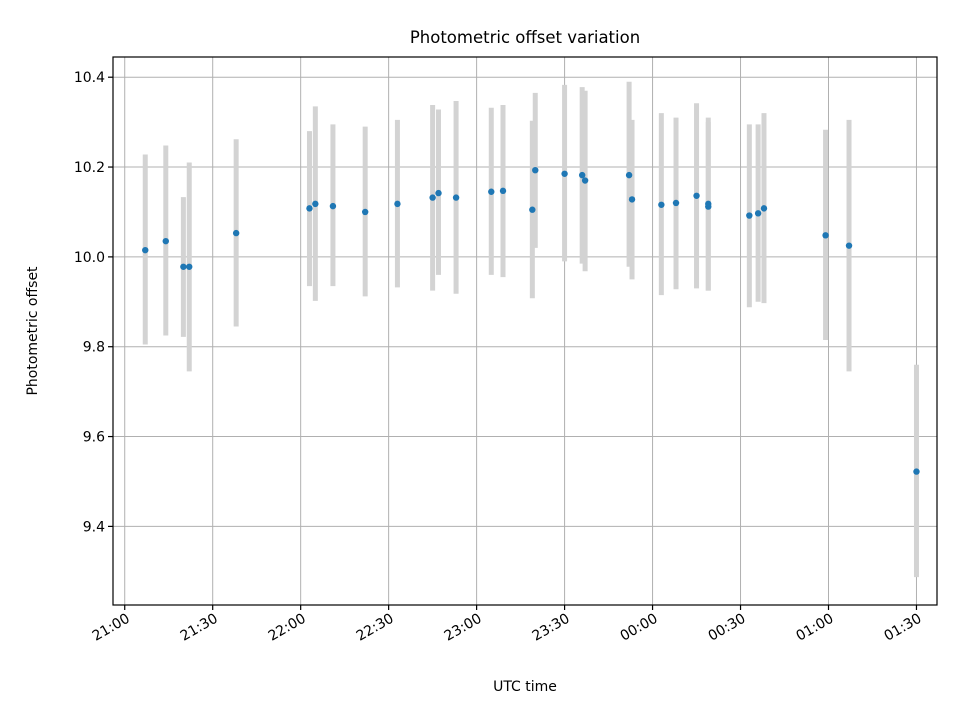 The width and height of the screenshot is (960, 720). I want to click on x-tick-label: 22:30, so click(375, 628).